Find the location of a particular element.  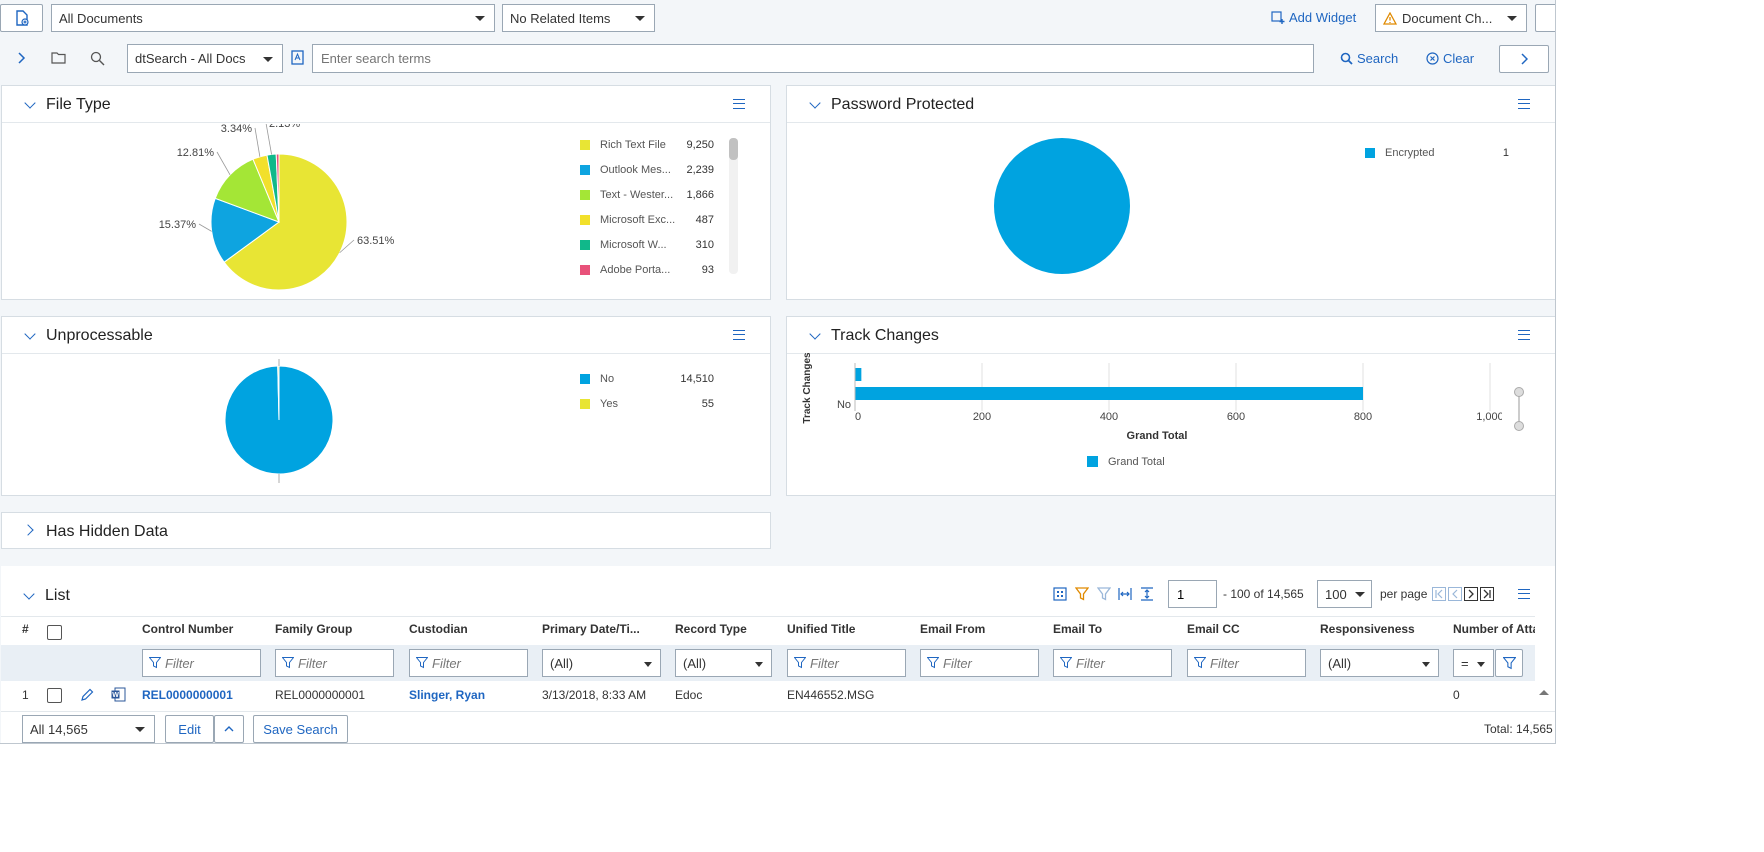

row-height-icon is located at coordinates (1147, 594).